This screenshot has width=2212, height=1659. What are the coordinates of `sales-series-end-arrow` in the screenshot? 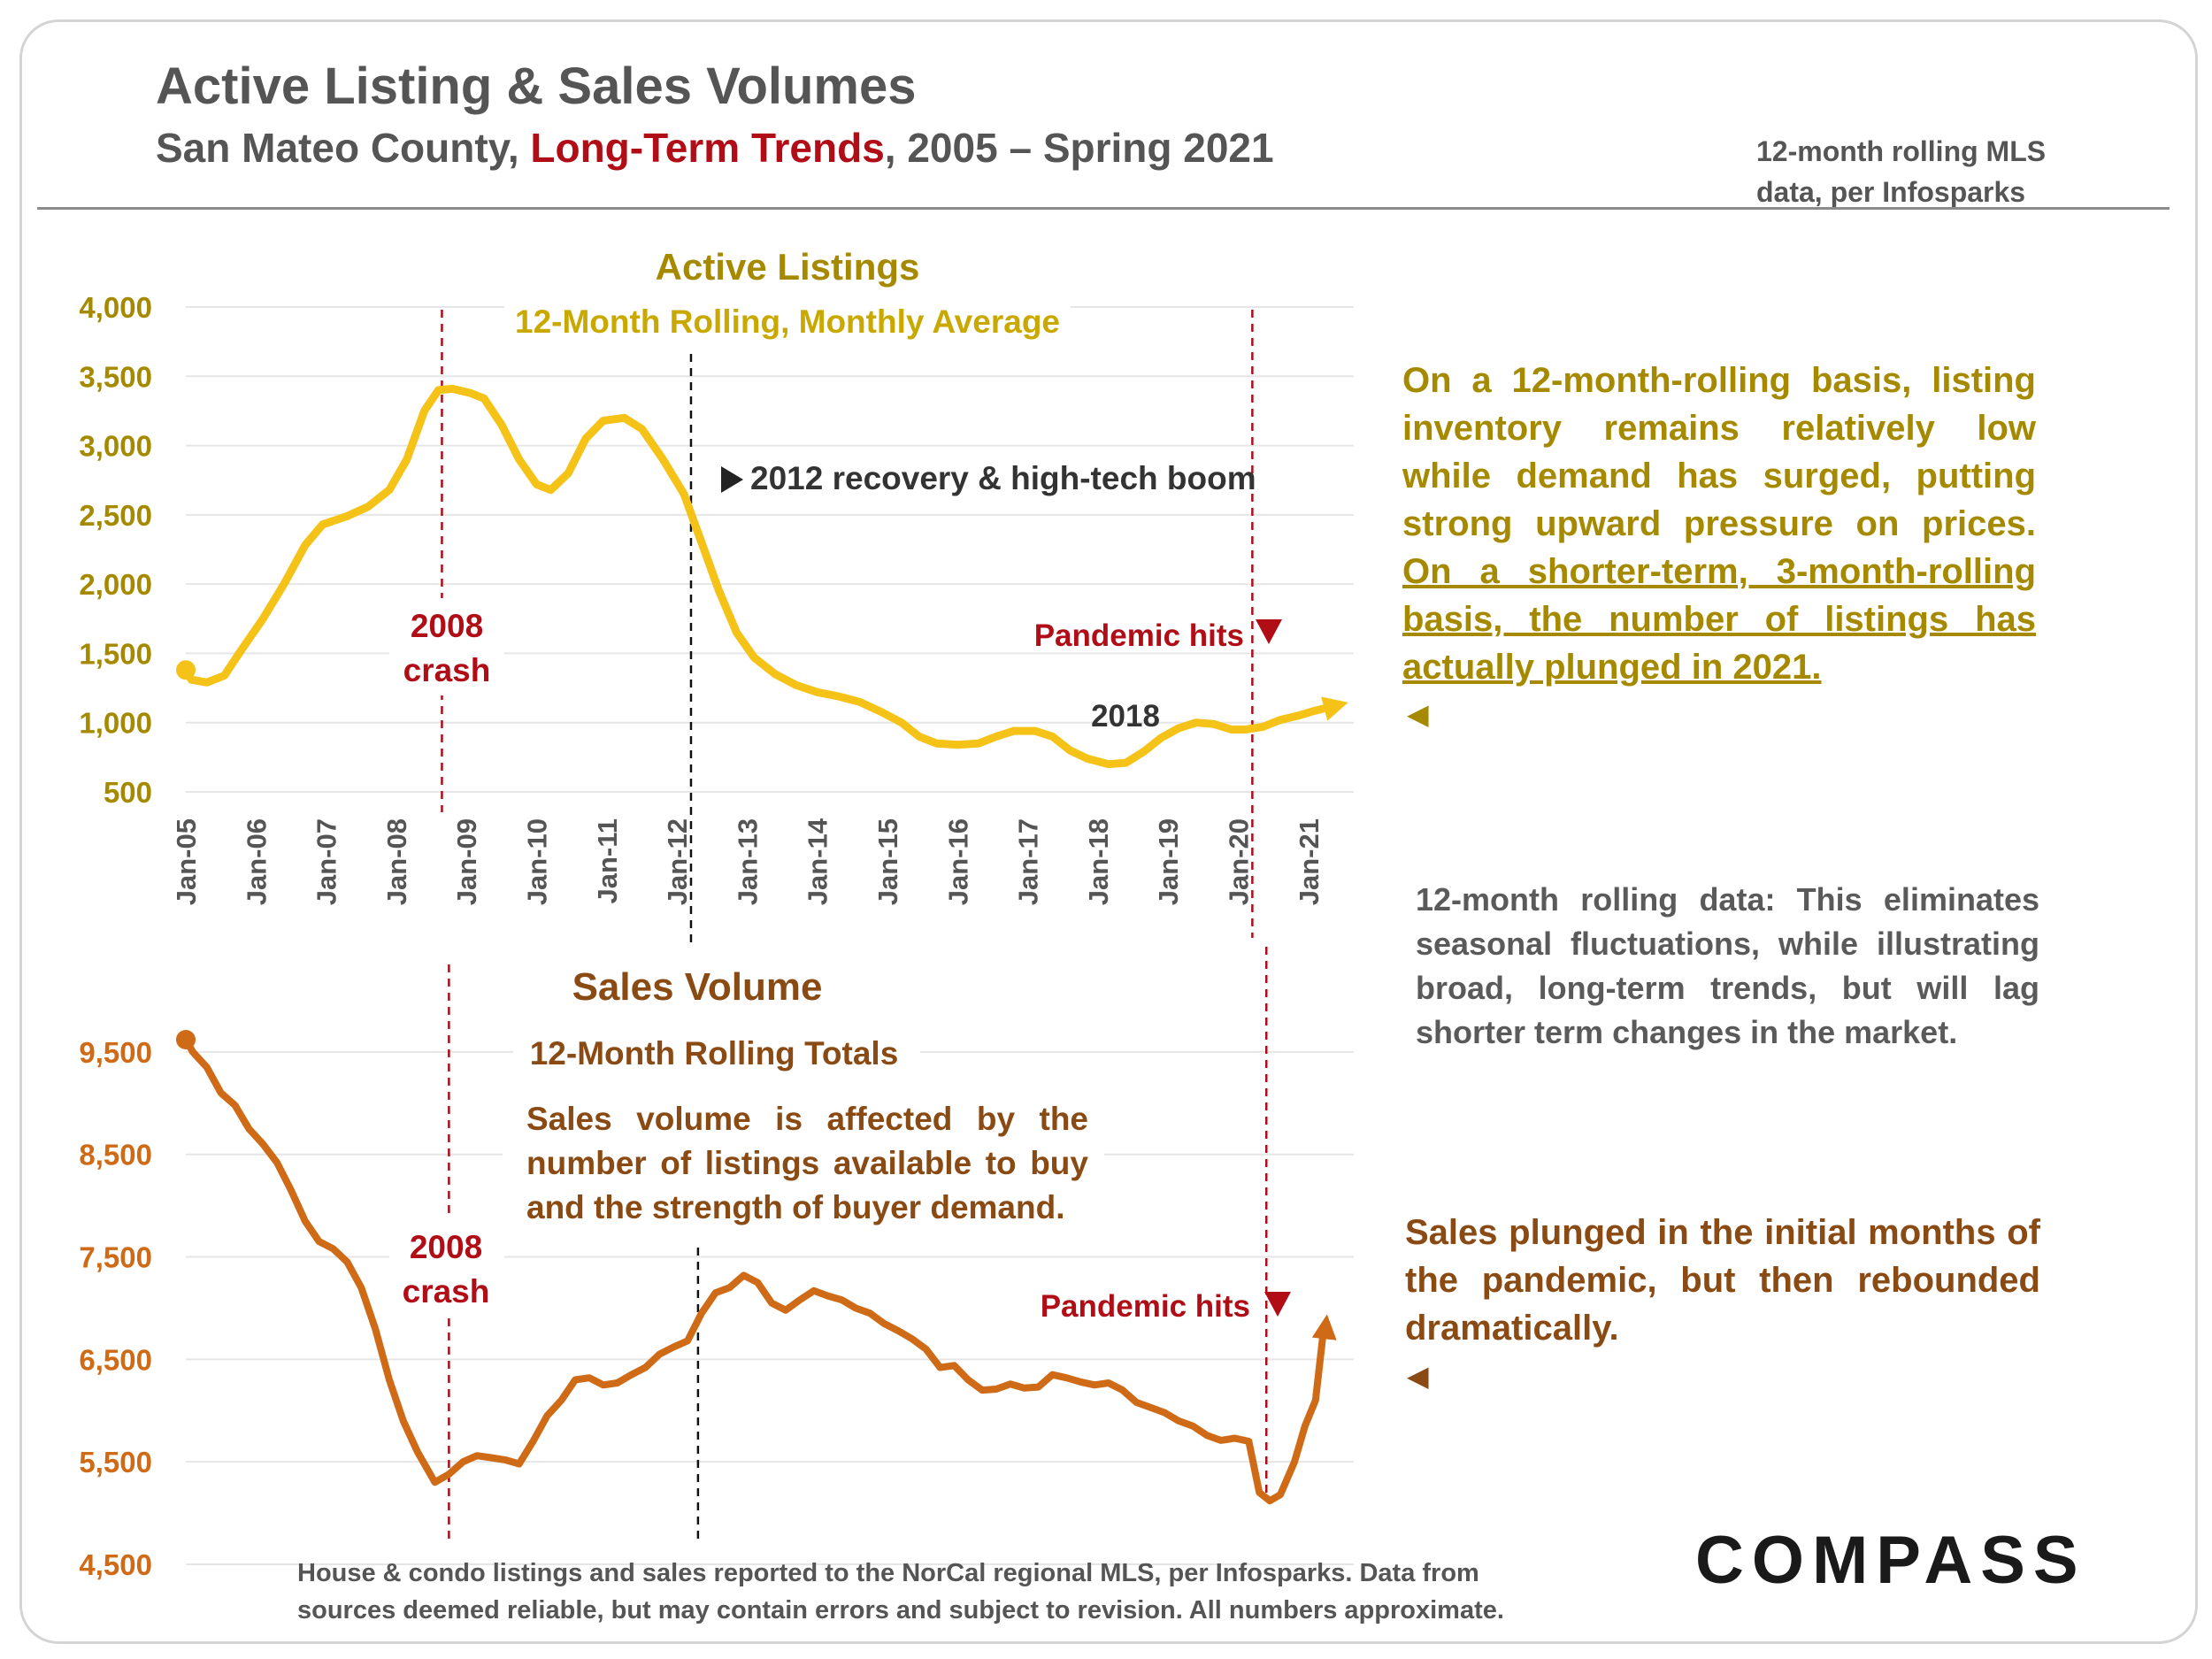 It's located at (1324, 1327).